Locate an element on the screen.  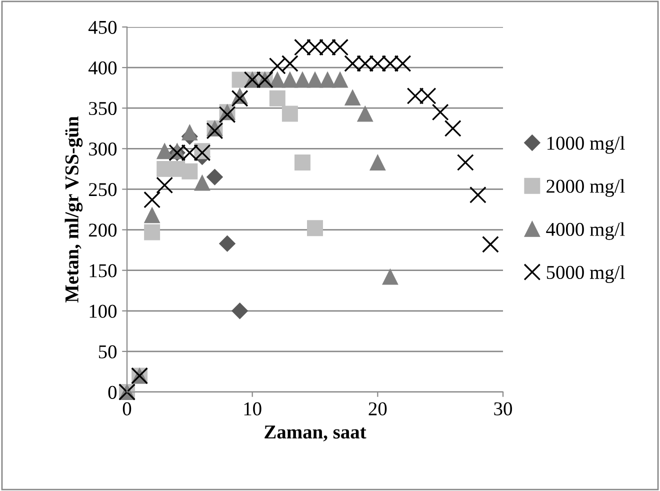
legend-label: 5000 mg/l is located at coordinates (585, 274).